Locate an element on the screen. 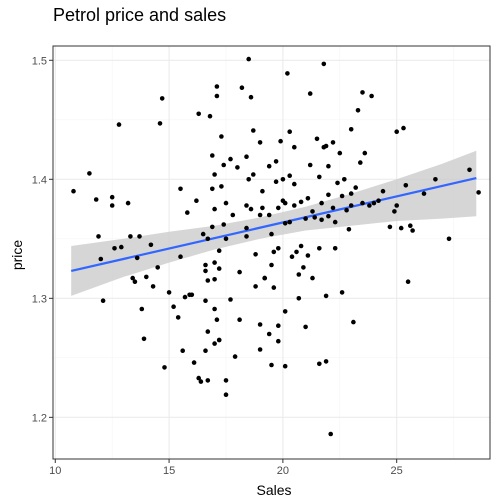 Image resolution: width=504 pixels, height=504 pixels. y-tick-label: 1.4 is located at coordinates (39, 180).